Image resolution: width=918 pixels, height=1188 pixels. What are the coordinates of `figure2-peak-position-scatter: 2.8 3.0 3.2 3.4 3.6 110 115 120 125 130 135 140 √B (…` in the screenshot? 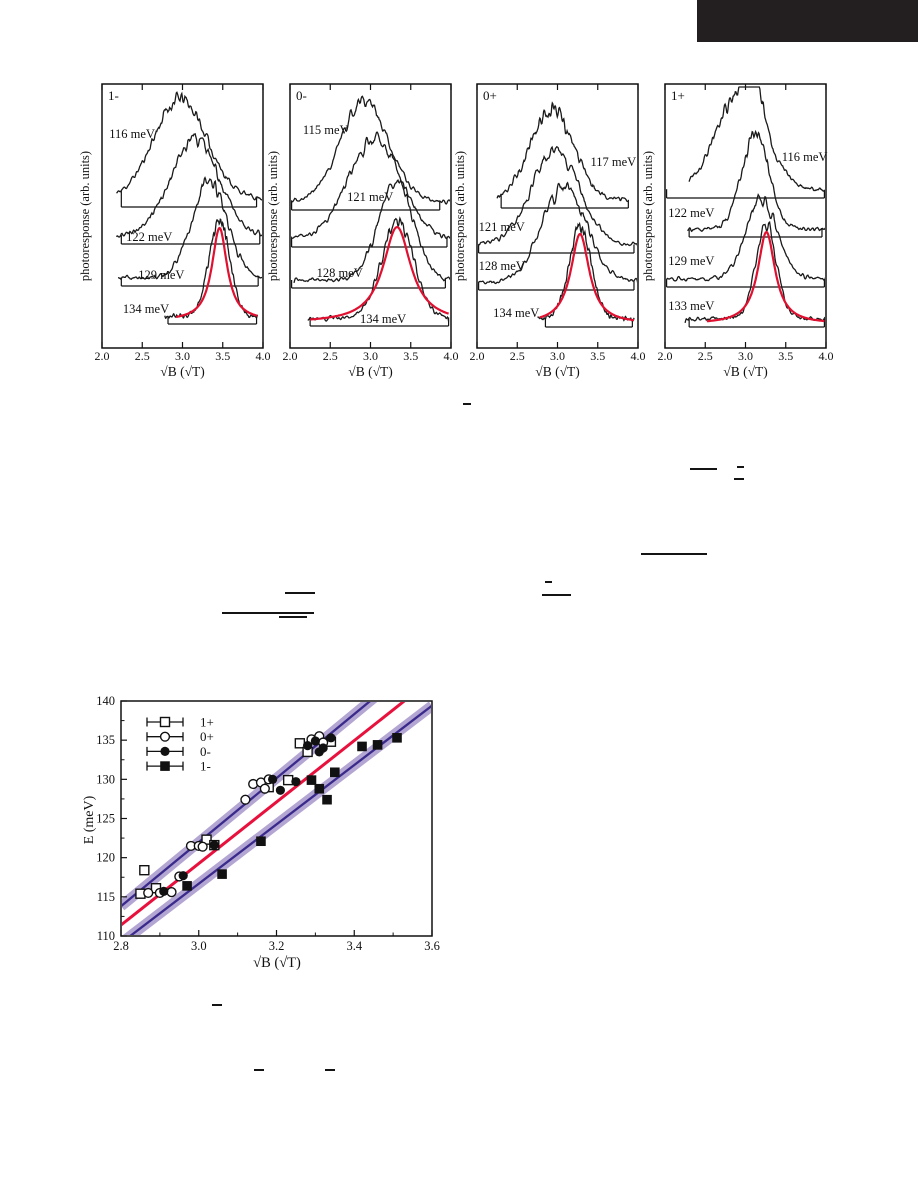 It's located at (261, 832).